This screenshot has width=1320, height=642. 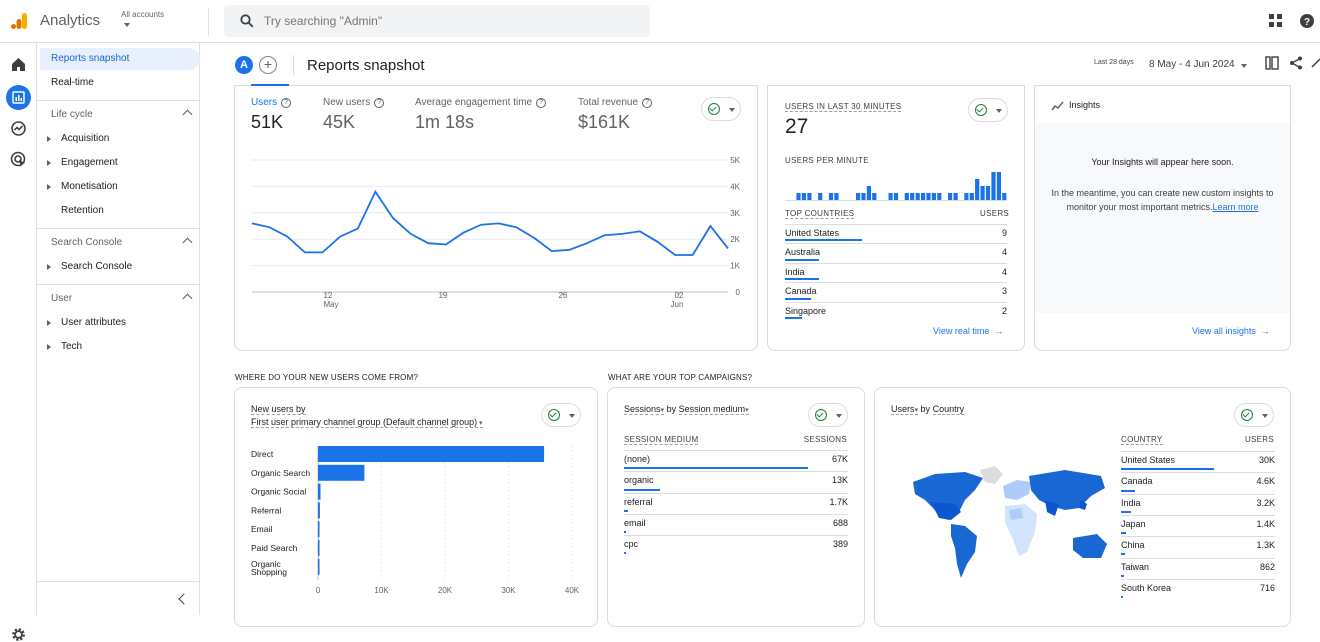 What do you see at coordinates (82, 210) in the screenshot?
I see `nav-item-retention: Retention` at bounding box center [82, 210].